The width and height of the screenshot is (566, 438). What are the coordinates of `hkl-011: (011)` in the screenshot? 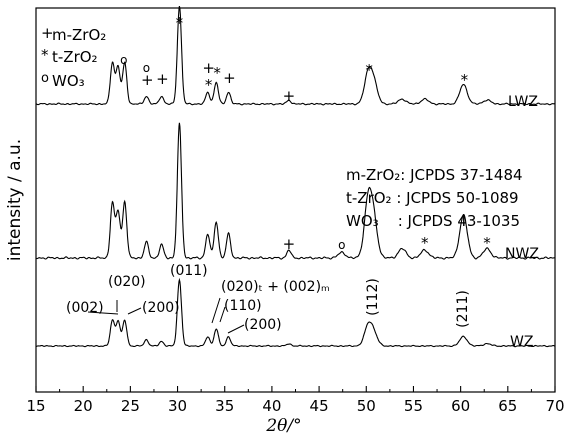 It's located at (189, 271).